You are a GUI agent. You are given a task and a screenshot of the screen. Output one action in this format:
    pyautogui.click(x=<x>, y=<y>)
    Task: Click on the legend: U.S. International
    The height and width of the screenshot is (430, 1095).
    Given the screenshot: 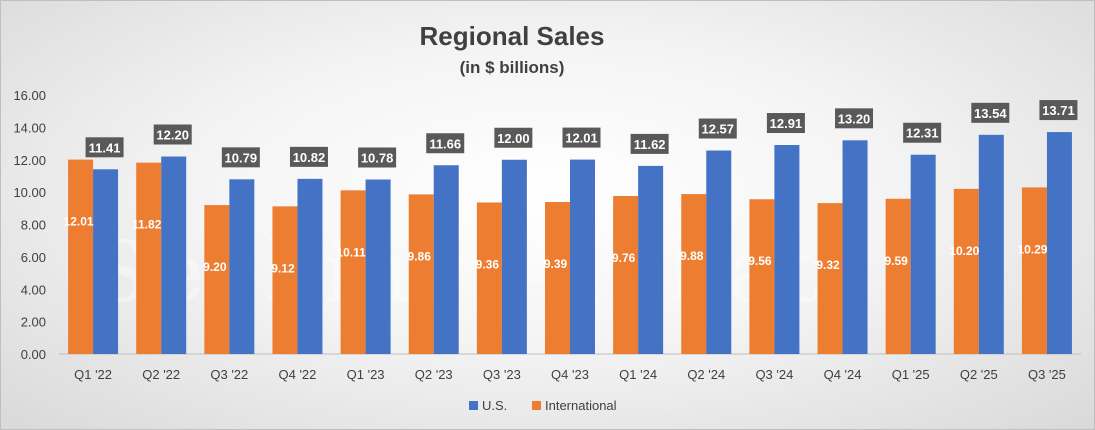 What is the action you would take?
    pyautogui.click(x=543, y=405)
    